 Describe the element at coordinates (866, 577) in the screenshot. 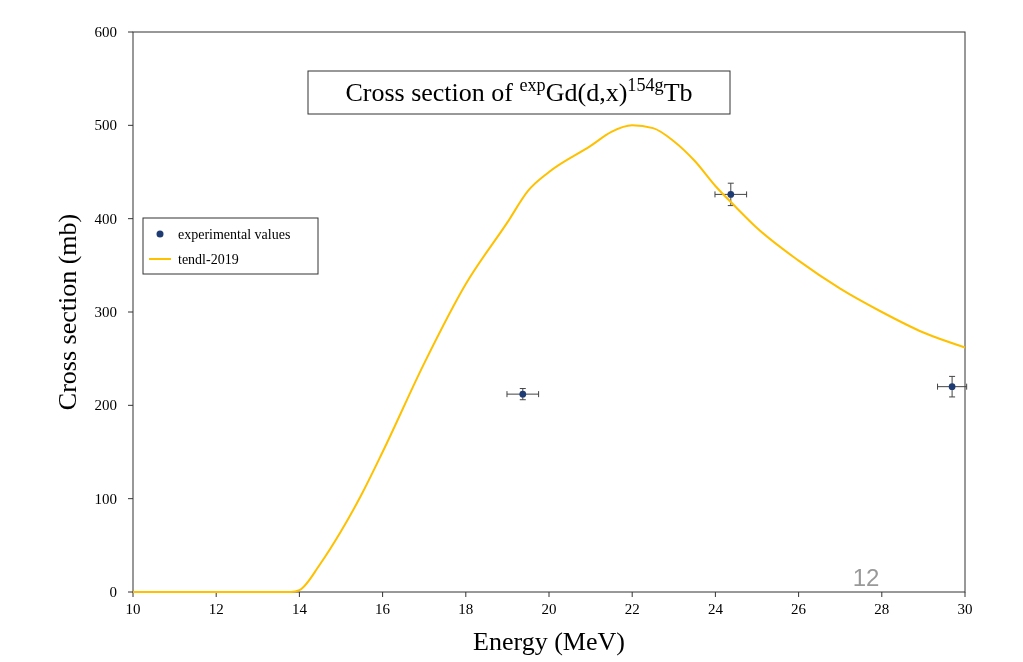

I see `annotation: 12` at that location.